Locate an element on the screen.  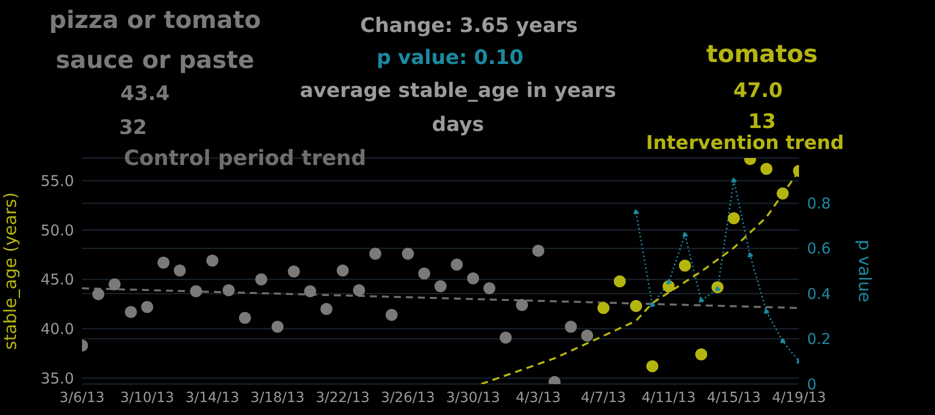
y-tick-label: 50.0 is located at coordinates (57, 230).